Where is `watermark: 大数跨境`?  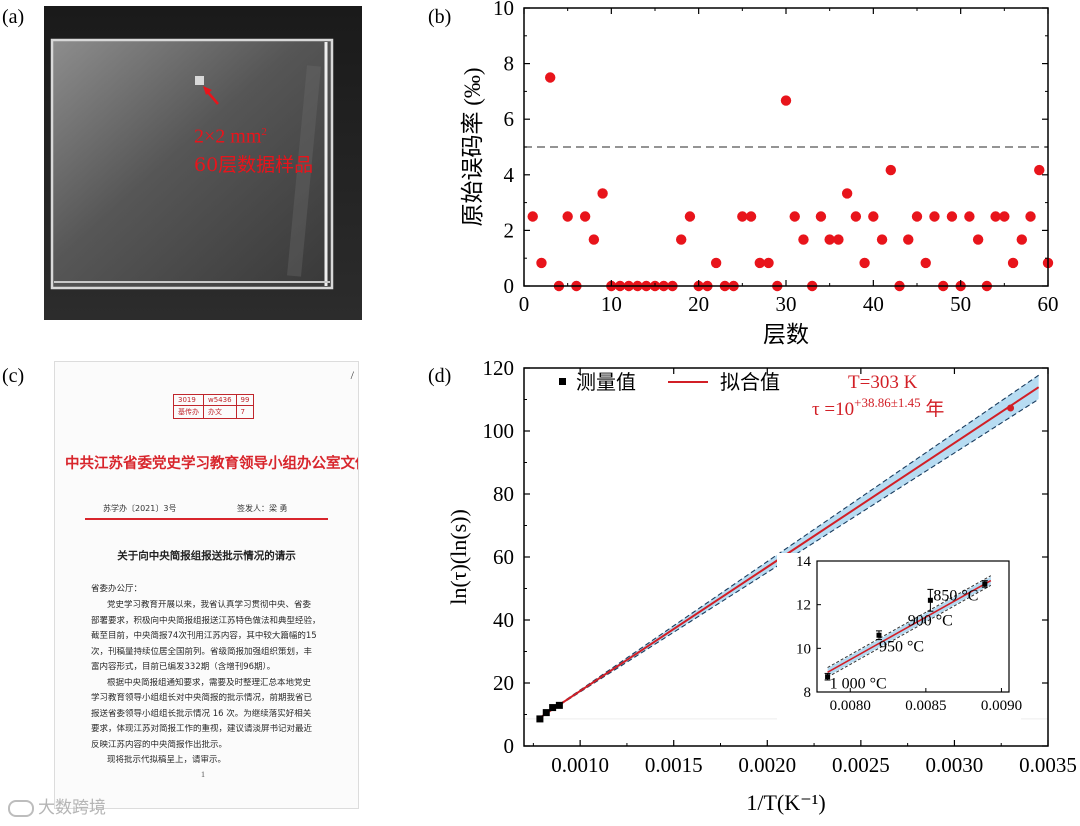
watermark: 大数跨境 is located at coordinates (57, 805).